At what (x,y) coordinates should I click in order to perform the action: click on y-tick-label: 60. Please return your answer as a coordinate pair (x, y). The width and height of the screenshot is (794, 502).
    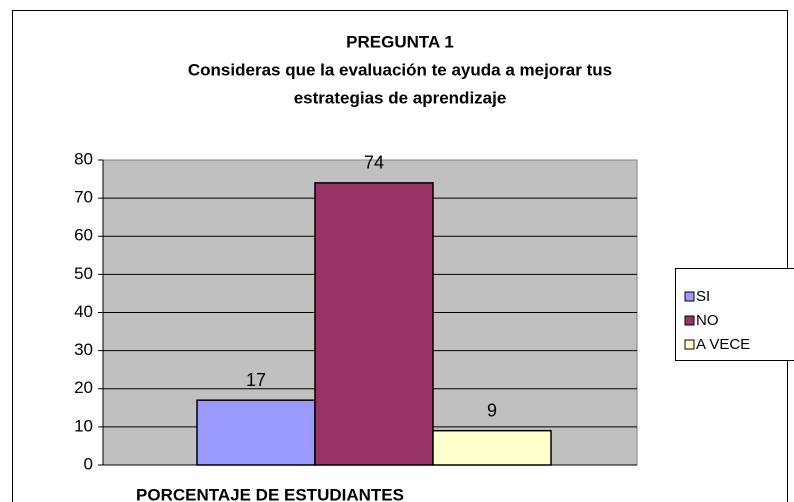
    Looking at the image, I should click on (83, 235).